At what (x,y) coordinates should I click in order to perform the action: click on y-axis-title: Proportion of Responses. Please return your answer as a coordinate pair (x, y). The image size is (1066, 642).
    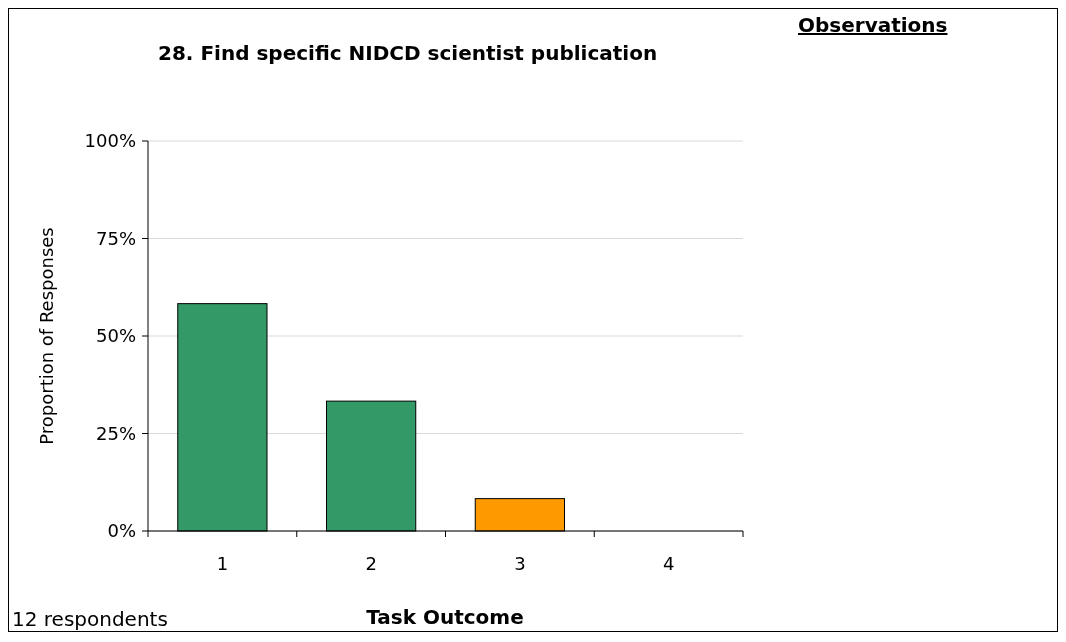
    Looking at the image, I should click on (46, 336).